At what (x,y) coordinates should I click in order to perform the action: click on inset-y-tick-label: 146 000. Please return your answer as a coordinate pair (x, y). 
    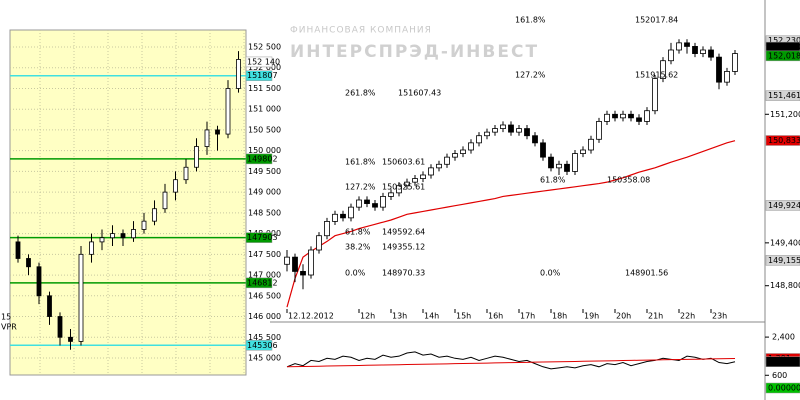
    Looking at the image, I should click on (264, 316).